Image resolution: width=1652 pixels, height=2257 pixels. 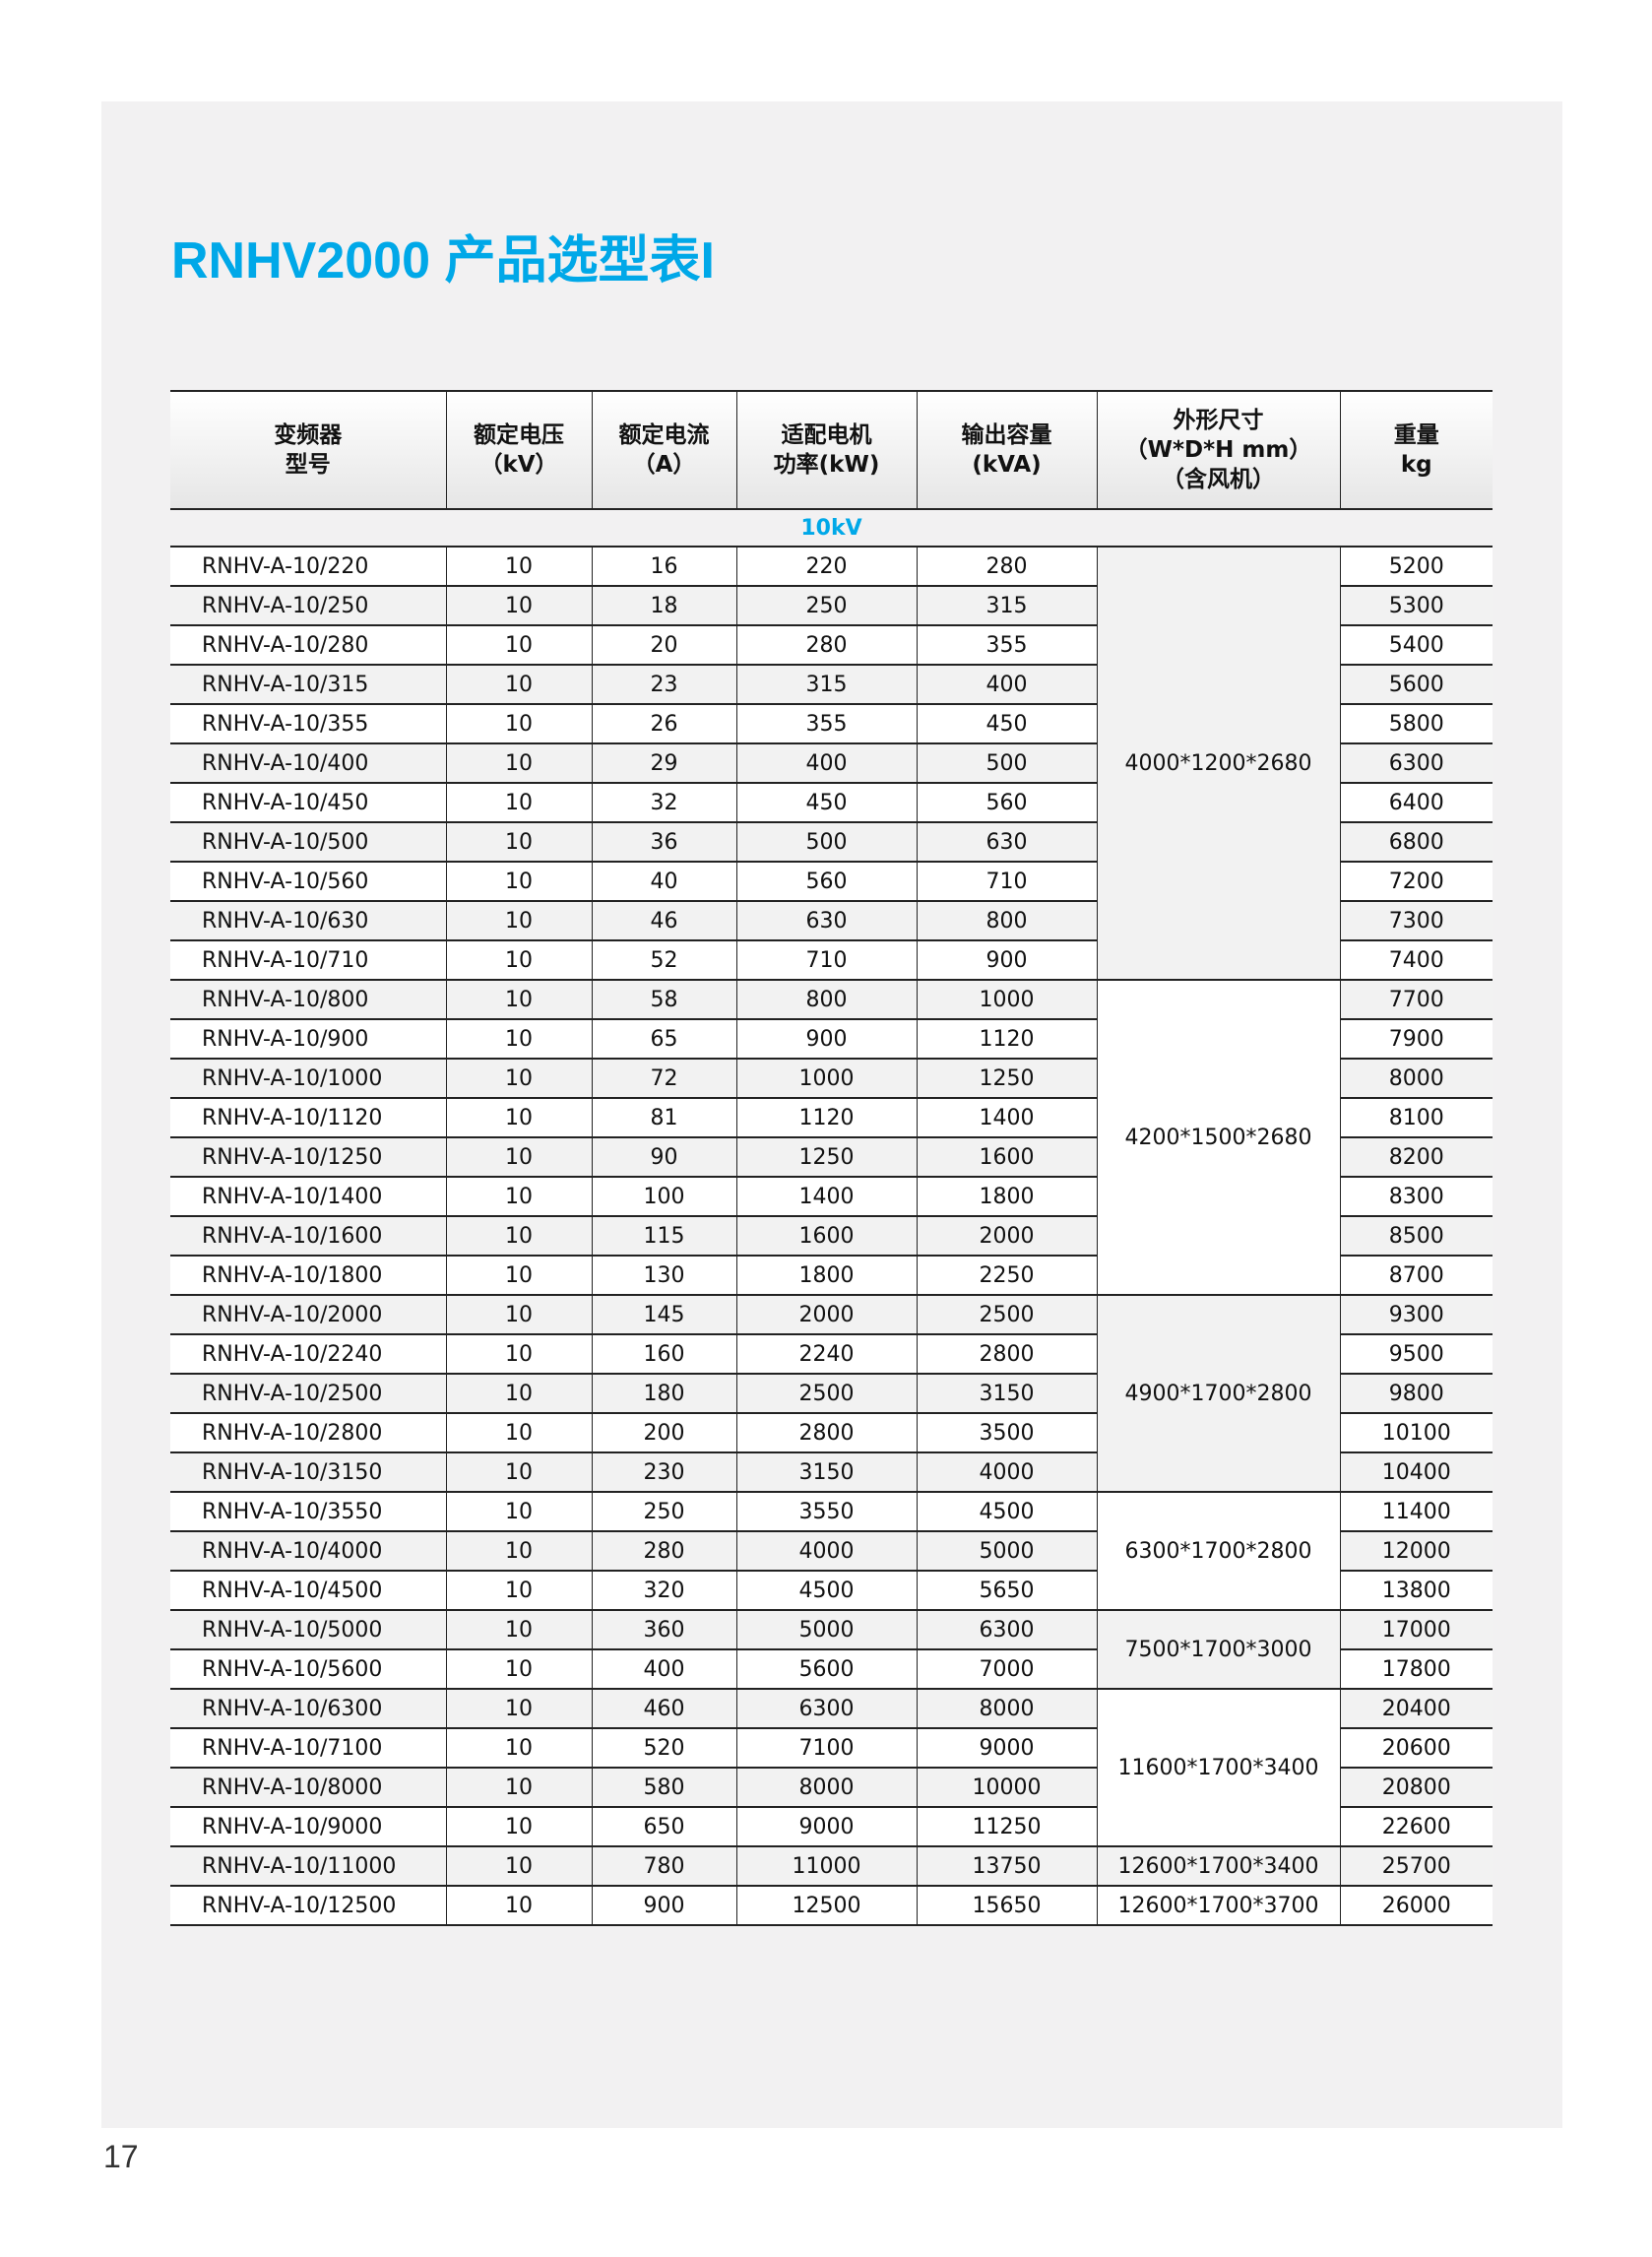 I want to click on output-capacity-cell: 560, so click(x=1007, y=802).